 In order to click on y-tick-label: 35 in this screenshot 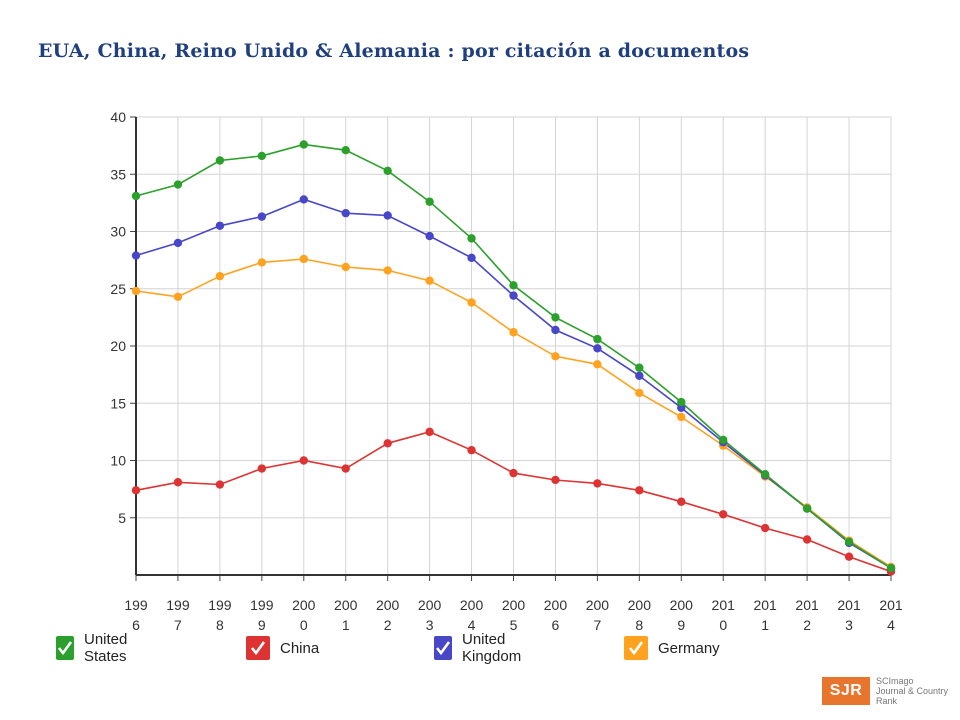, I will do `click(118, 174)`.